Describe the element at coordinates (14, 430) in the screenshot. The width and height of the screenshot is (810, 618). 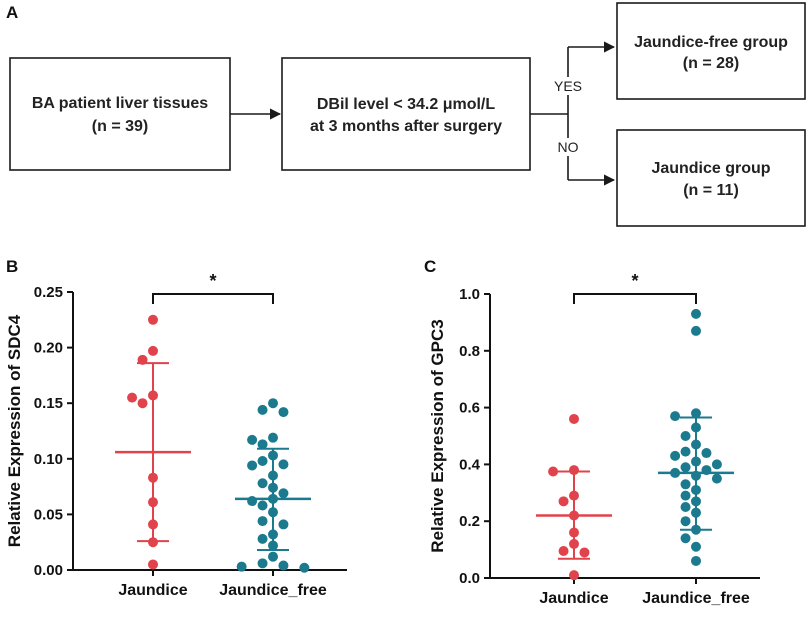
I see `y-axis-title: Relative Expression of SDC4` at that location.